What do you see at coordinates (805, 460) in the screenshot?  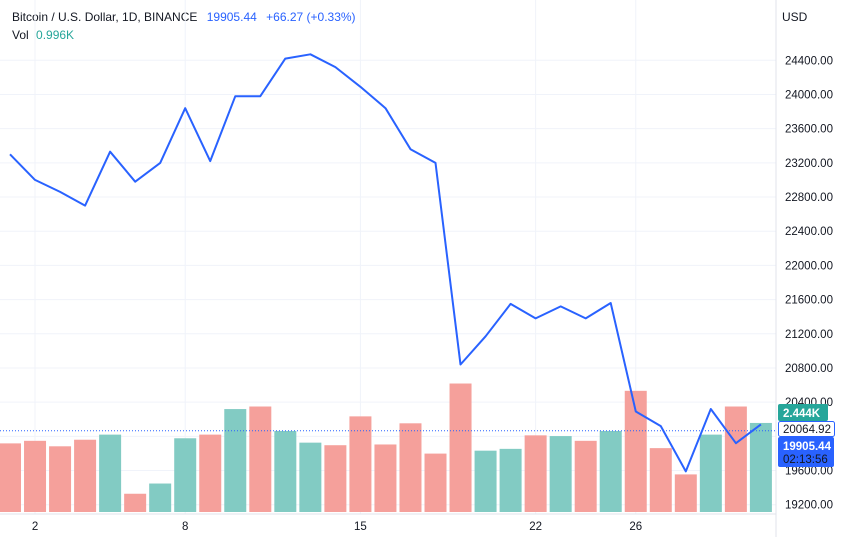 I see `countdown-tag-label: 02:13:56` at bounding box center [805, 460].